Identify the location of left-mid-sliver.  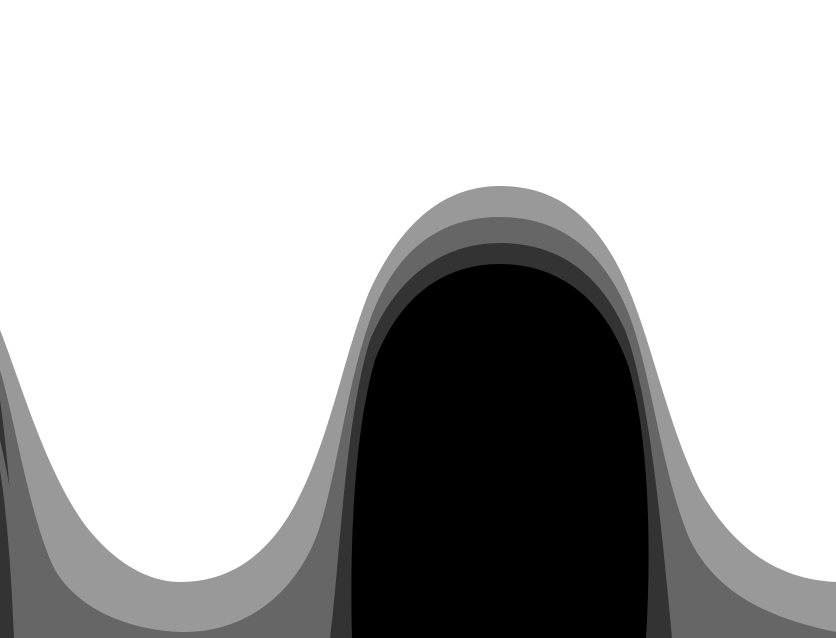
(15, 539).